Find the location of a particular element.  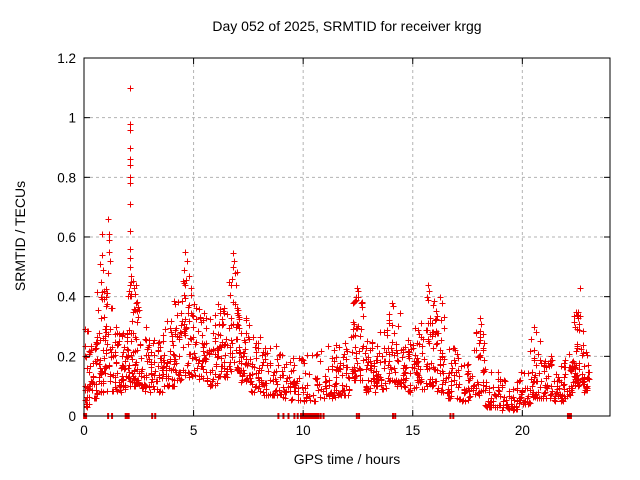

y-tick-label: 1.2 is located at coordinates (66, 58).